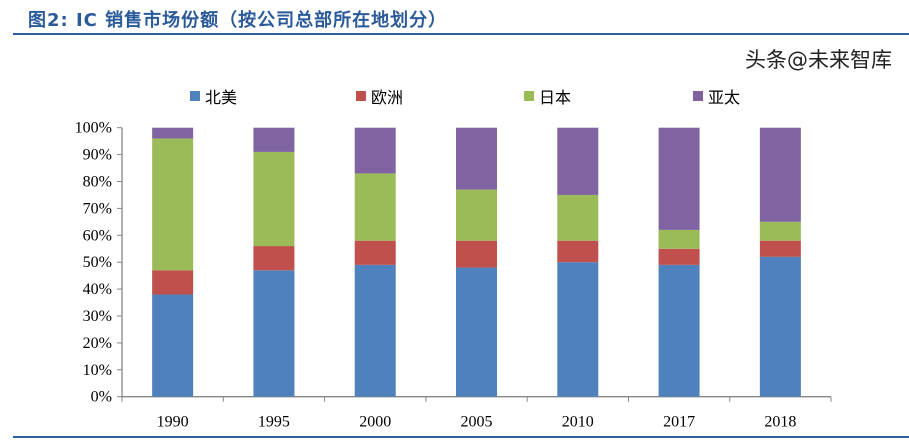 The width and height of the screenshot is (909, 440). What do you see at coordinates (679, 422) in the screenshot?
I see `x-tick-label: 2017` at bounding box center [679, 422].